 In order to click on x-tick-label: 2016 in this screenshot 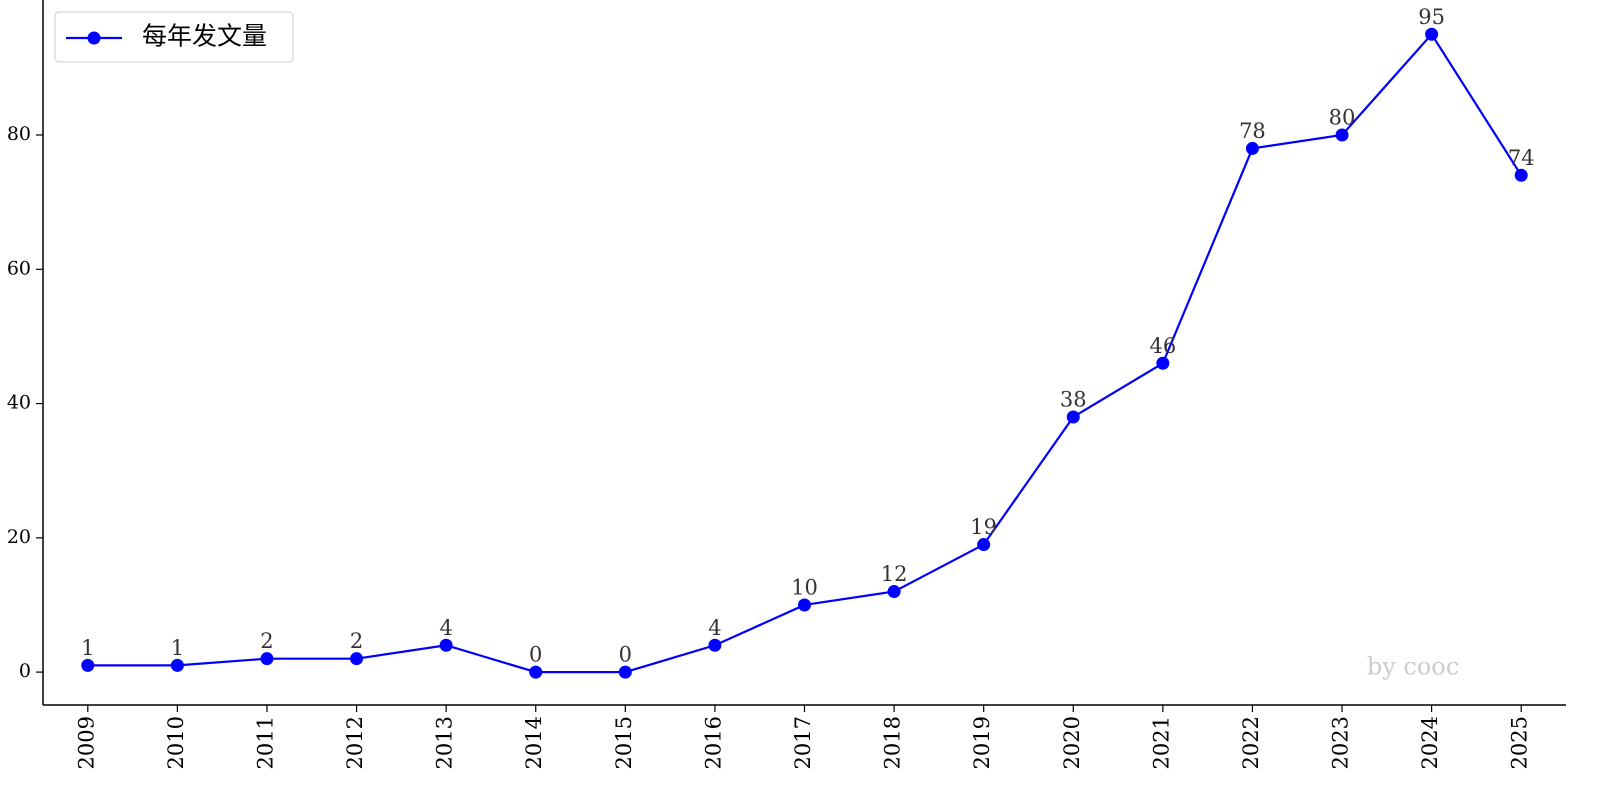, I will do `click(713, 742)`.